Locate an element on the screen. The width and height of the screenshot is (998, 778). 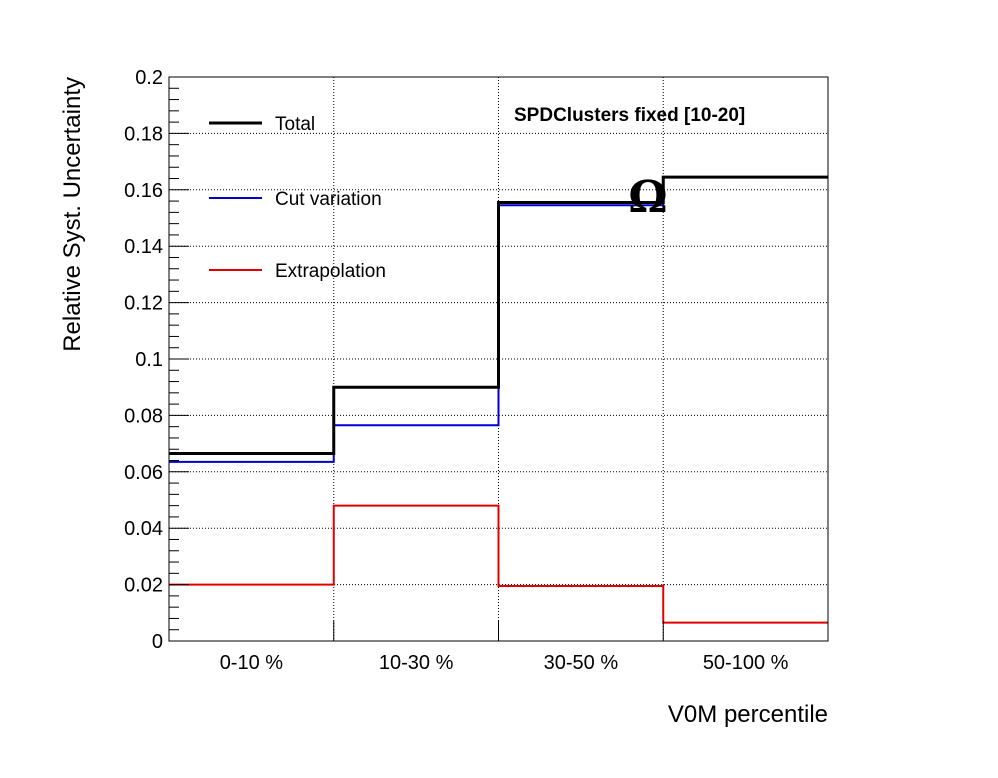
legend-label: Cut variation is located at coordinates (328, 199).